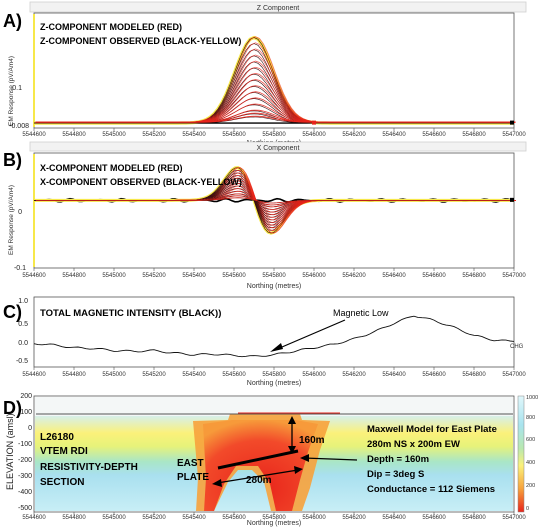 This screenshot has width=539, height=527. I want to click on panel-a-modeled-channel, so click(275, 119).